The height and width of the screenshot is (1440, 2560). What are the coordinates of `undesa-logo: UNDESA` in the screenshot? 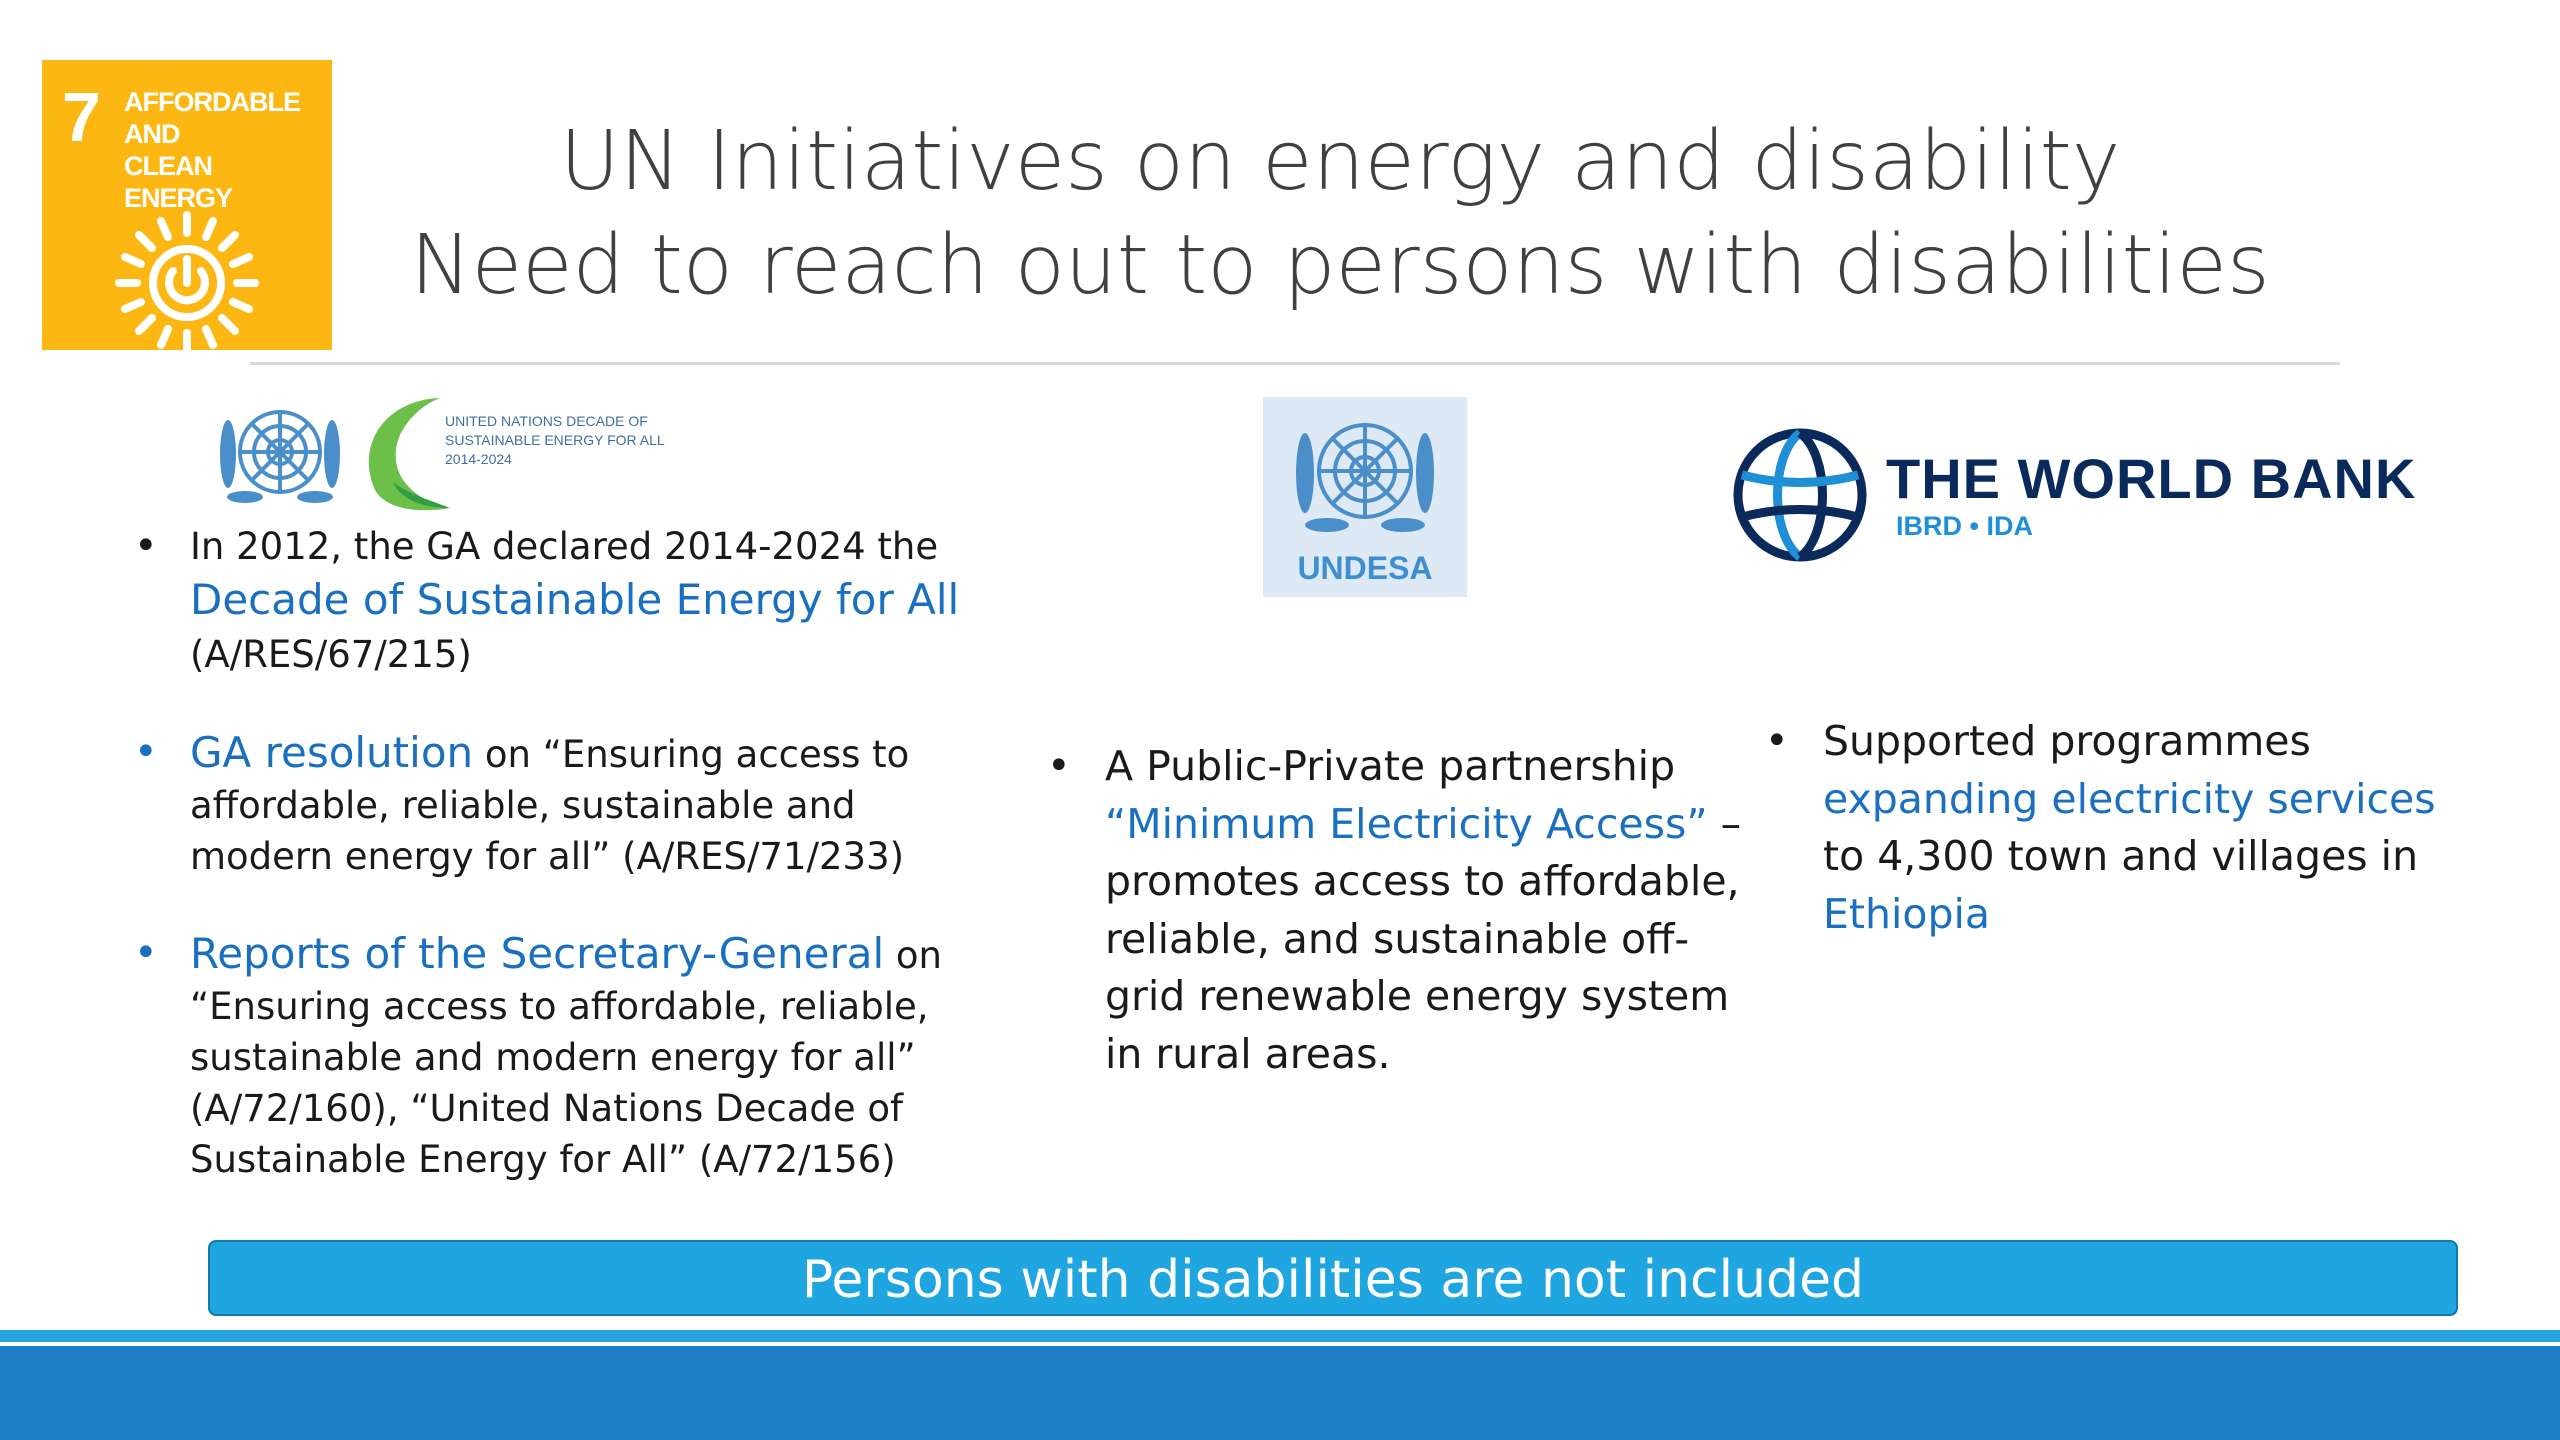 It's located at (1365, 497).